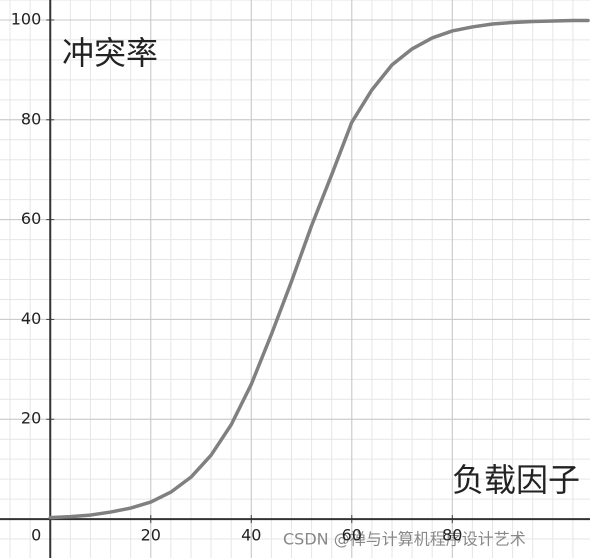  Describe the element at coordinates (36, 535) in the screenshot. I see `x-tick-label: 0` at that location.